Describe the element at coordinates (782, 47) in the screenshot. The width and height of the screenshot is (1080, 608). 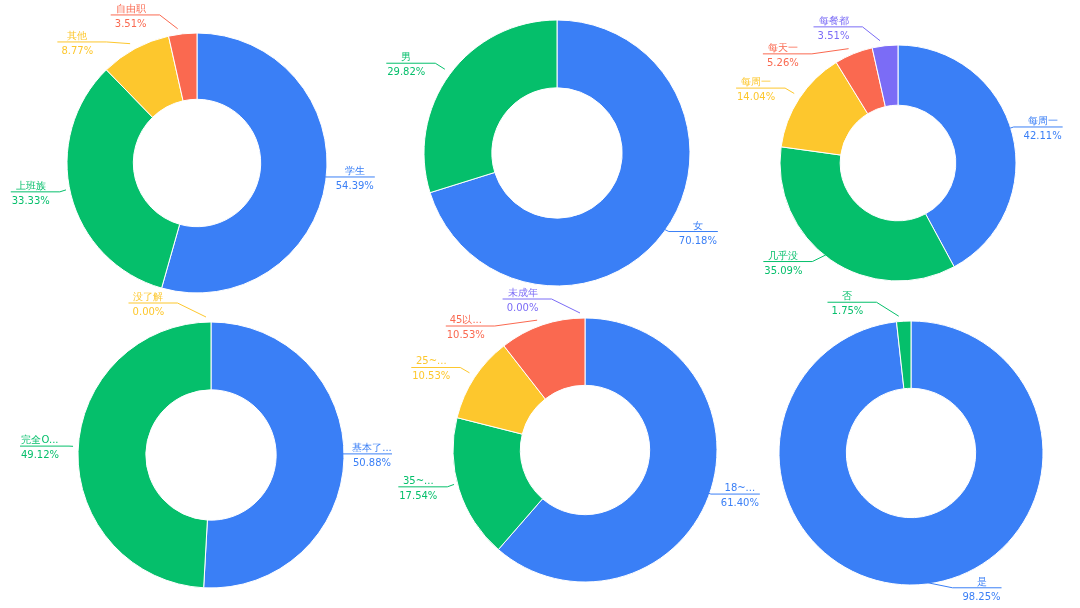
I see `slice-label: 每天一` at that location.